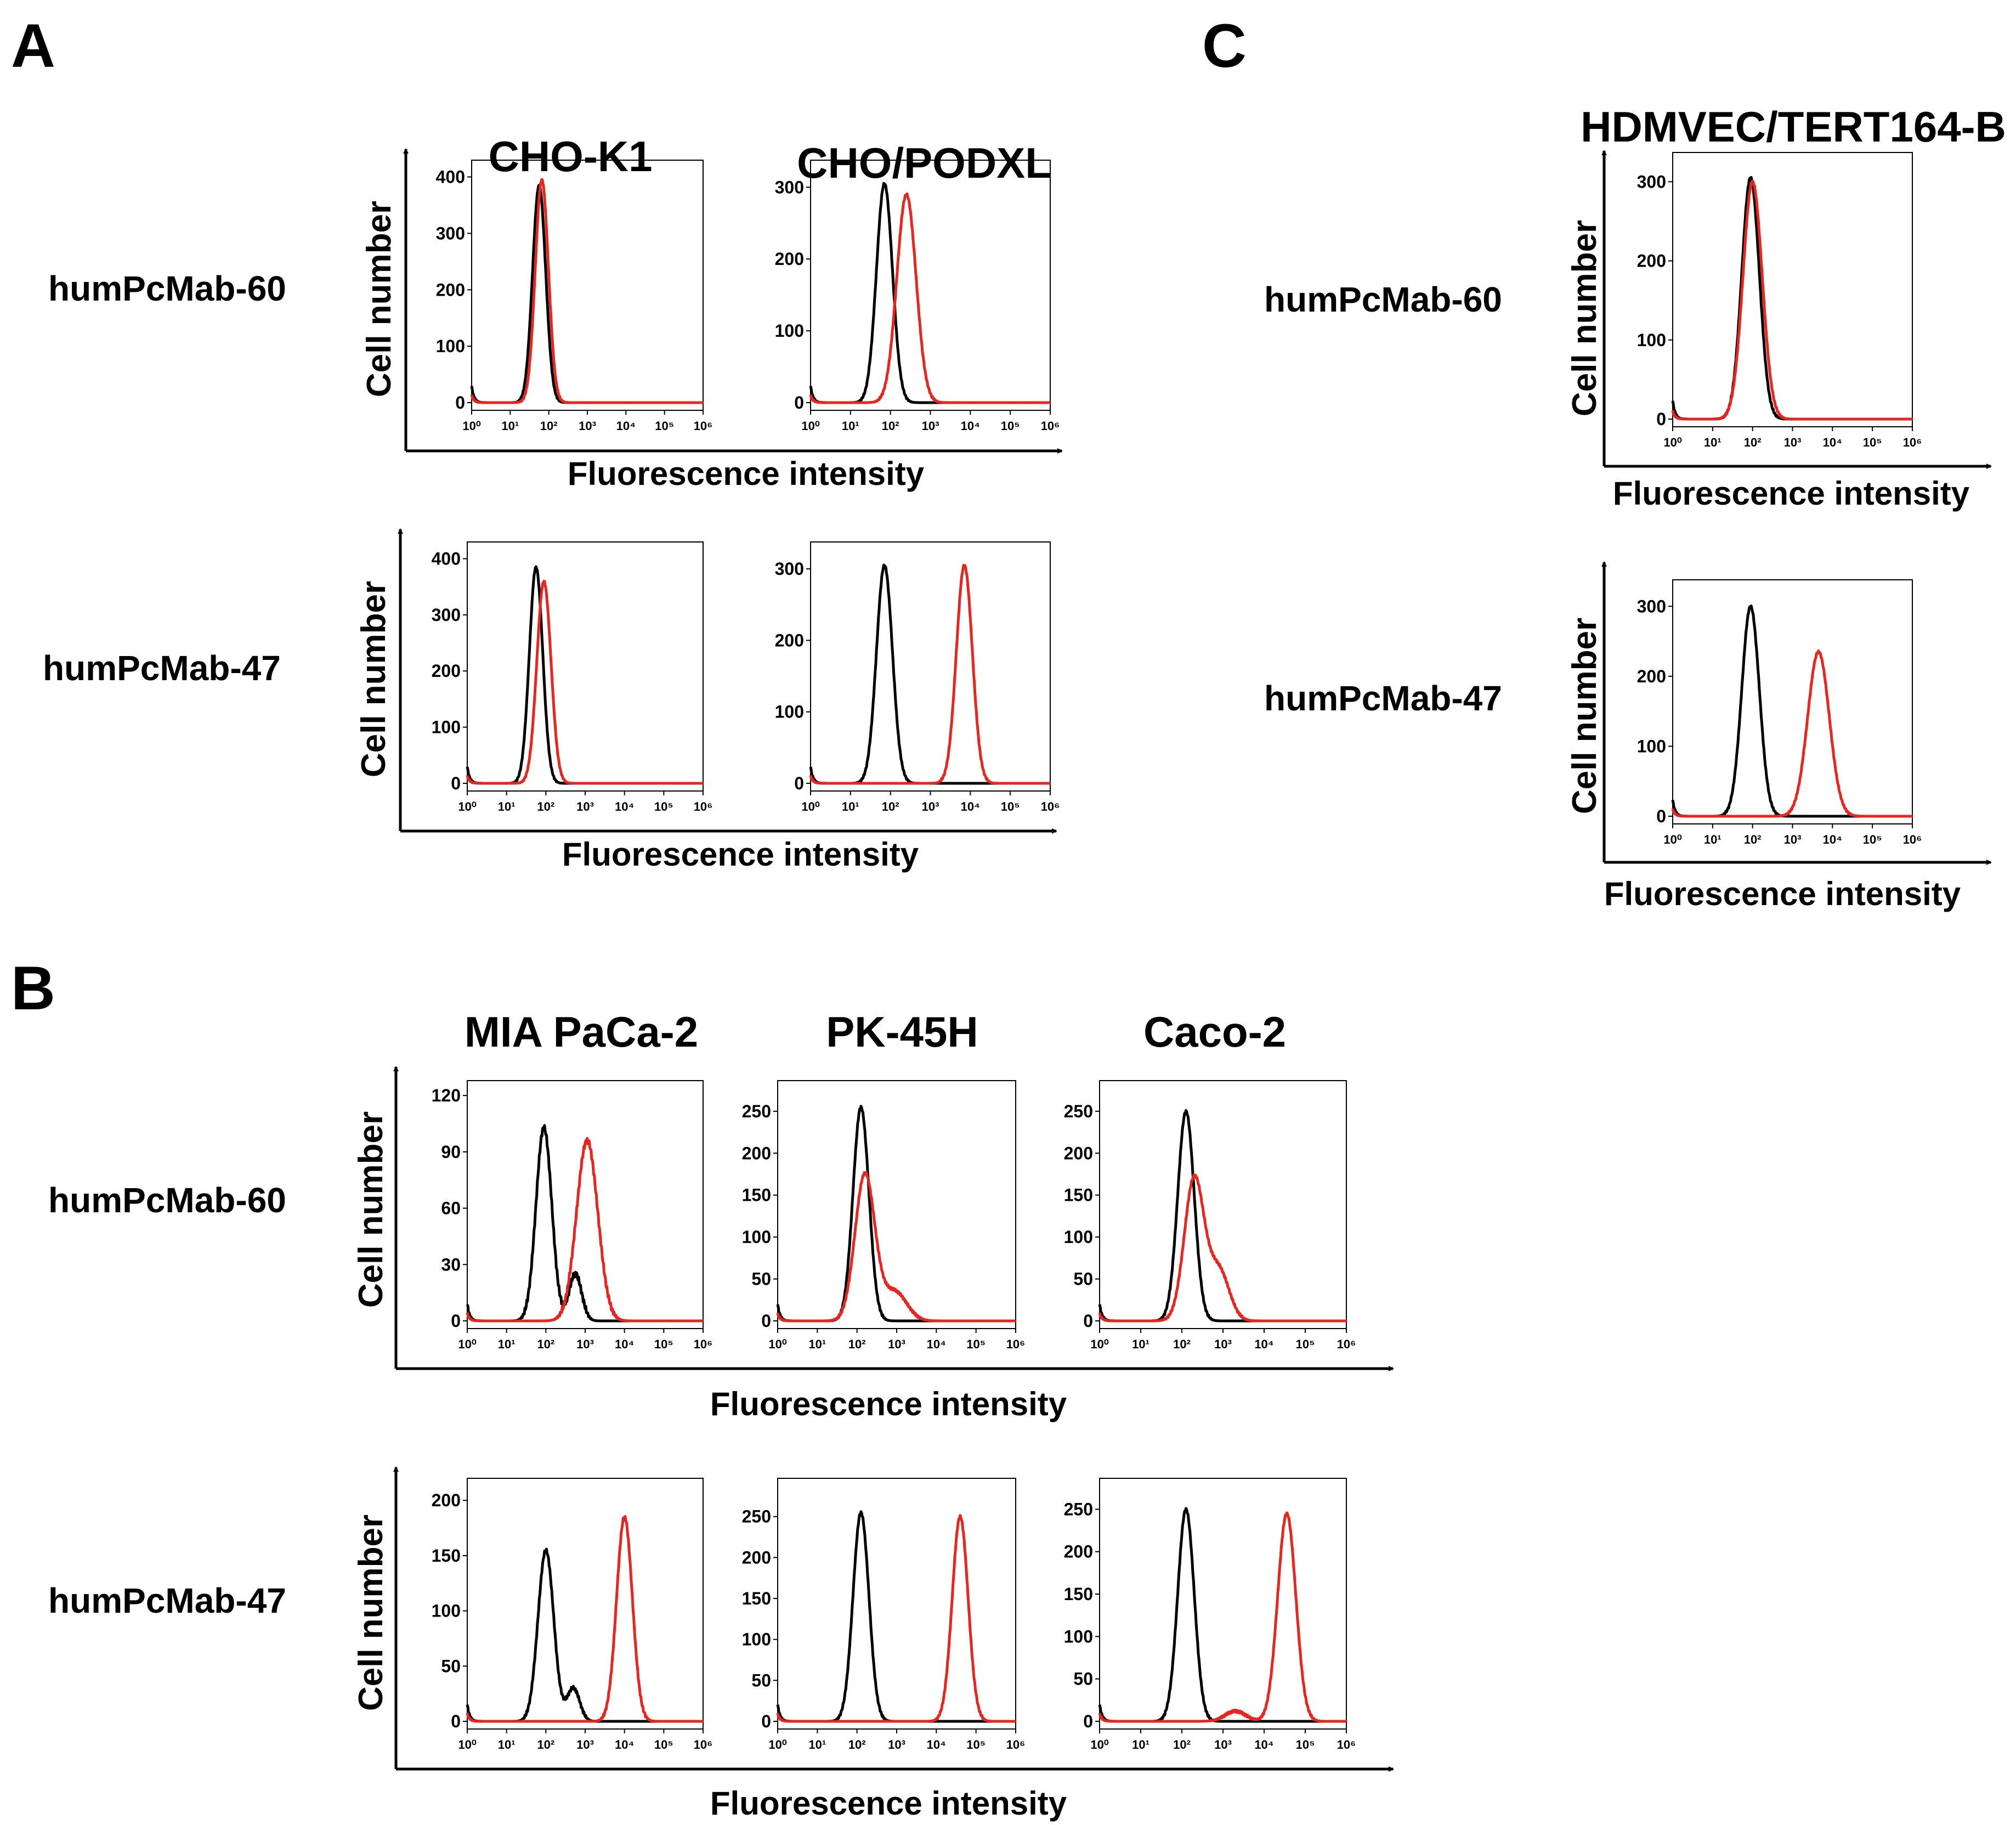 The height and width of the screenshot is (1825, 2016). I want to click on histogram-plot-B-caco2-mab47: 0 50 100 150 200 250 10⁰ 10¹ 10² 10³ 10⁴ 10⁵ 10⁶, so click(1210, 1615).